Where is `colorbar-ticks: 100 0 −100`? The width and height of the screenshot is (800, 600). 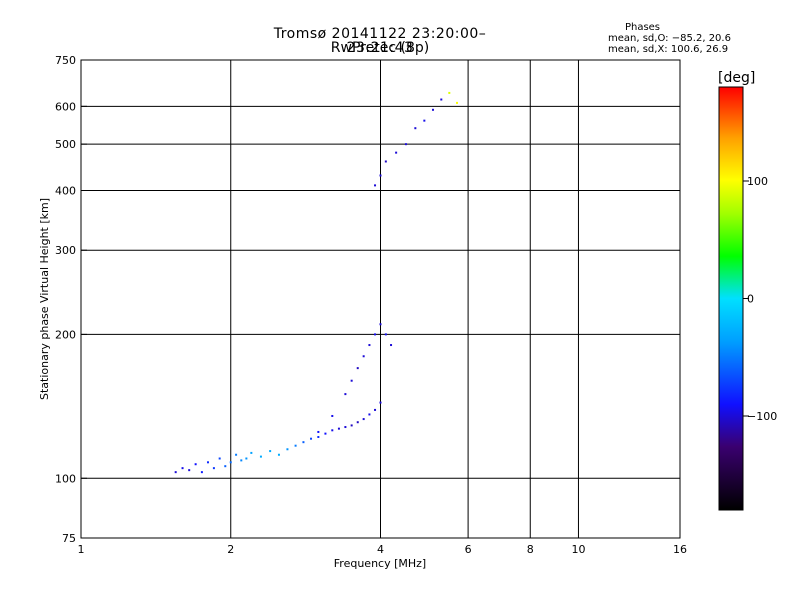 colorbar-ticks: 100 0 −100 is located at coordinates (760, 299).